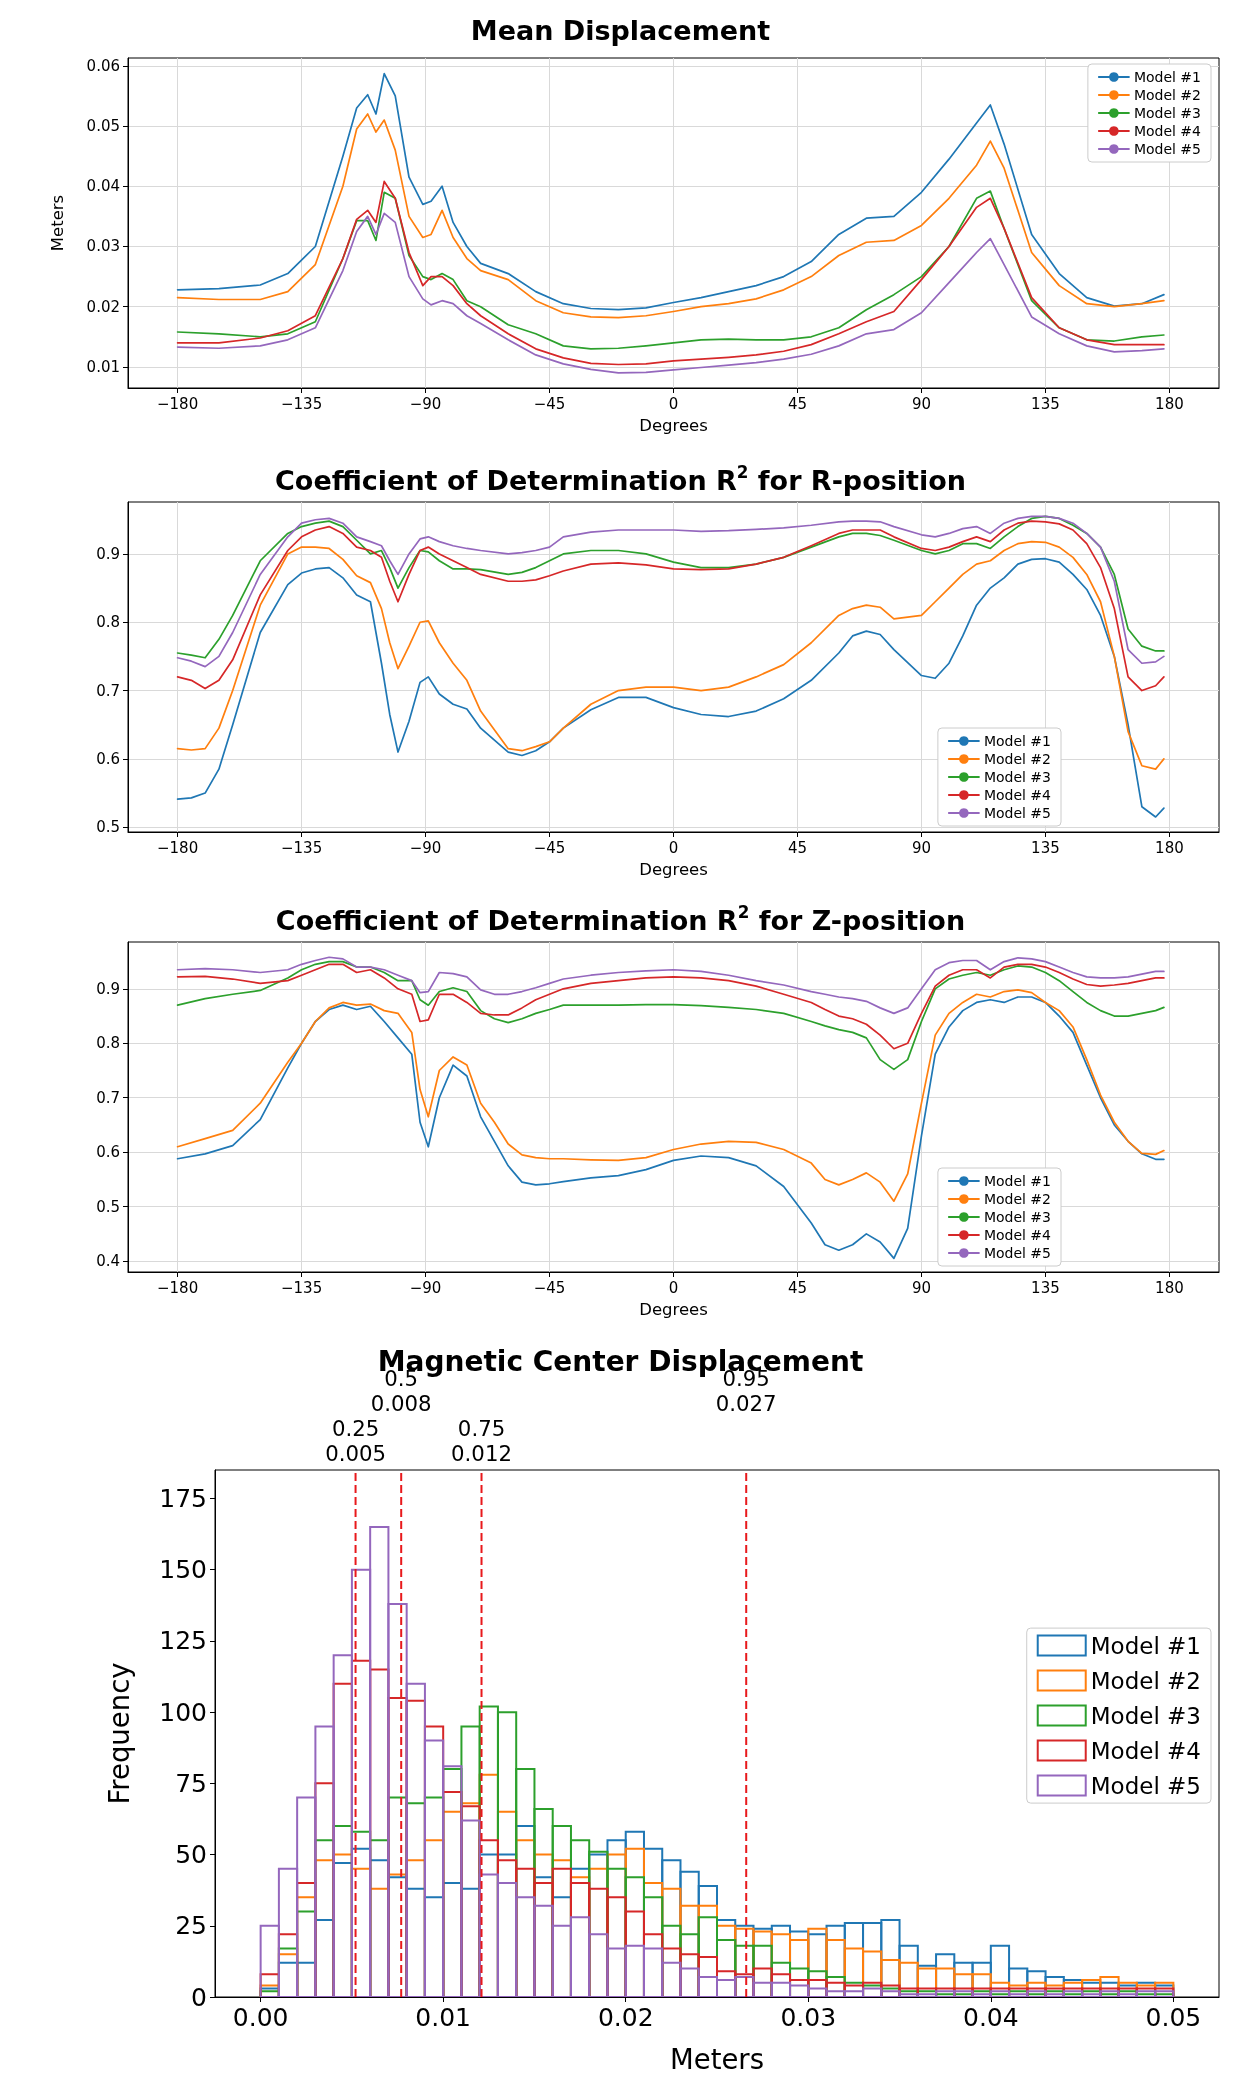 This screenshot has width=1241, height=2085. Describe the element at coordinates (443, 2017) in the screenshot. I see `x-tick-label: 0.01` at that location.